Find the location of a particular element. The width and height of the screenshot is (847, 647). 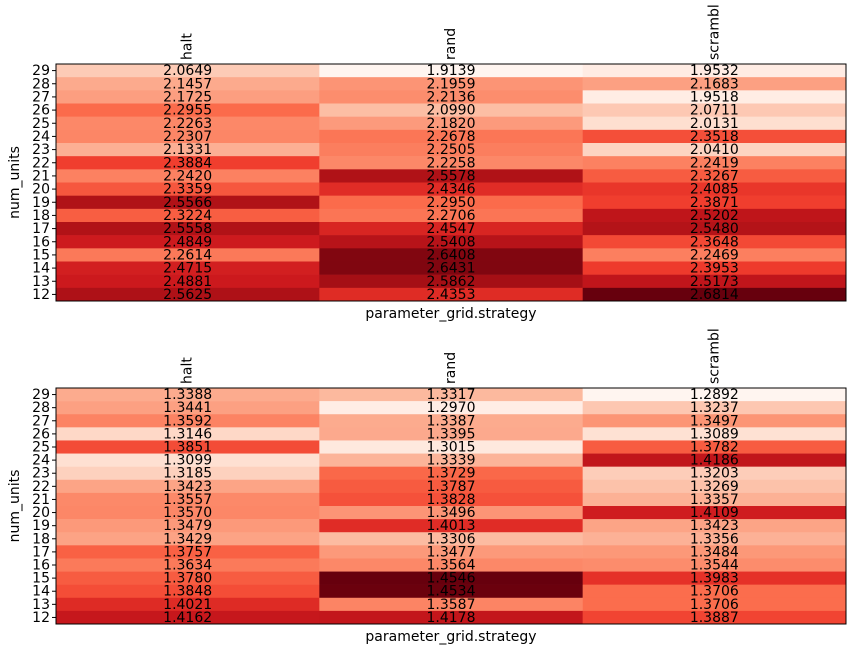

cell-value-label: 1.3423 is located at coordinates (187, 487).